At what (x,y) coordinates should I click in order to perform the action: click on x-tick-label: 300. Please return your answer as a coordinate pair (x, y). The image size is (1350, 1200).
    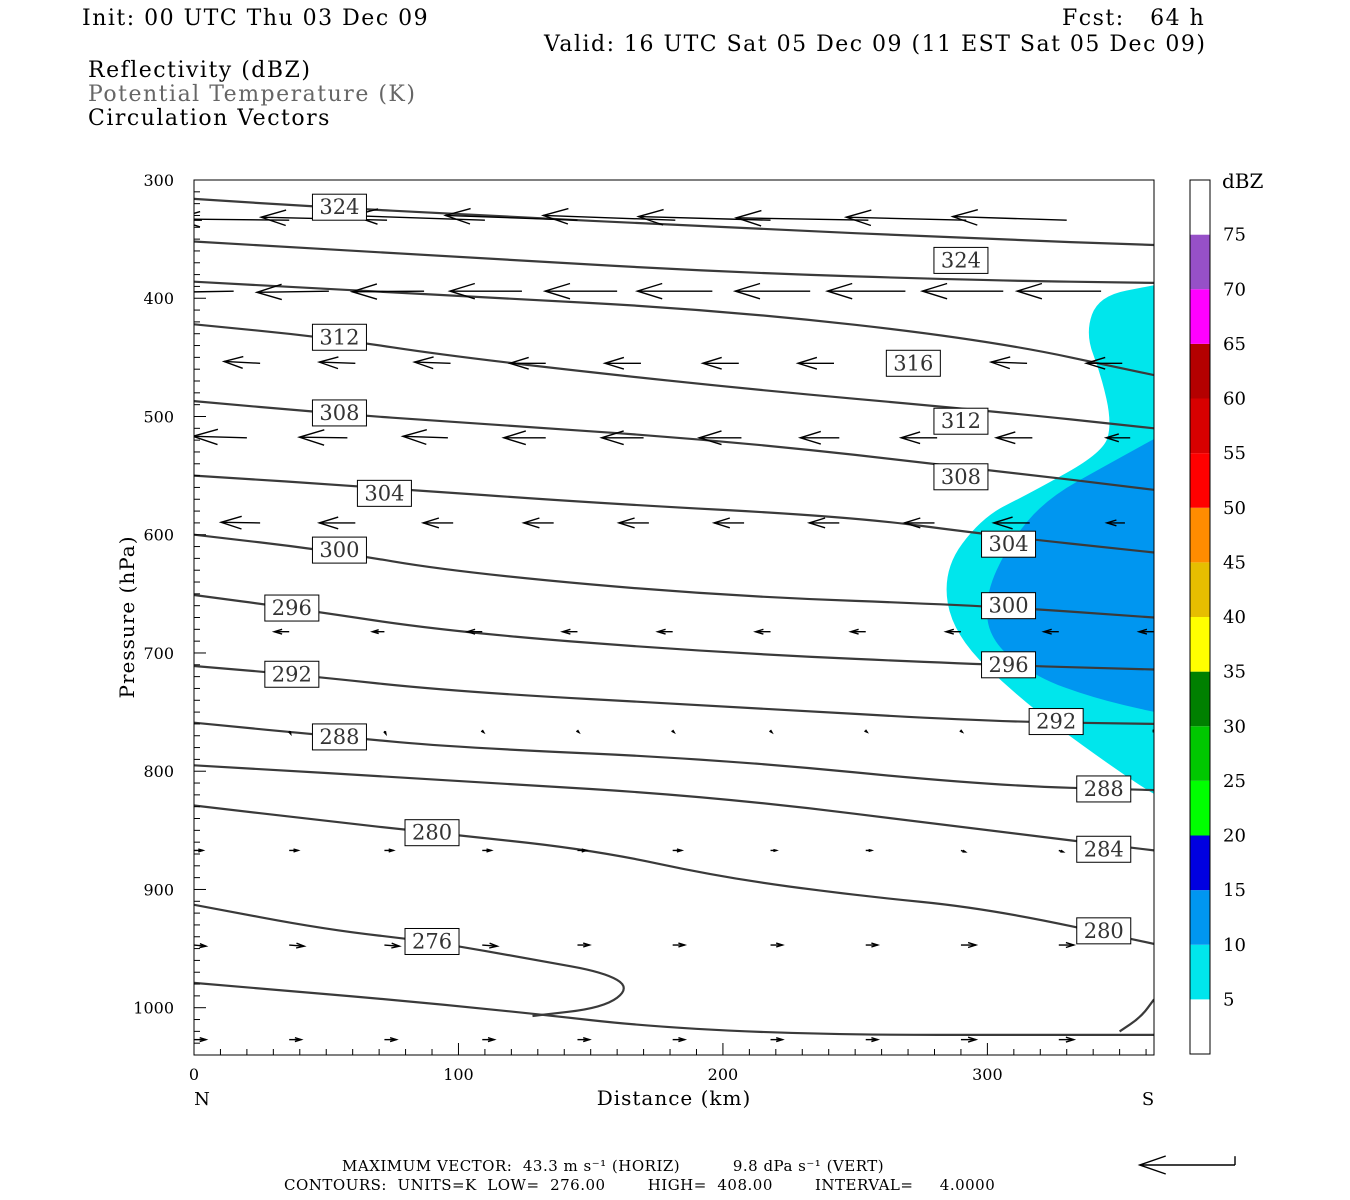
    Looking at the image, I should click on (987, 1074).